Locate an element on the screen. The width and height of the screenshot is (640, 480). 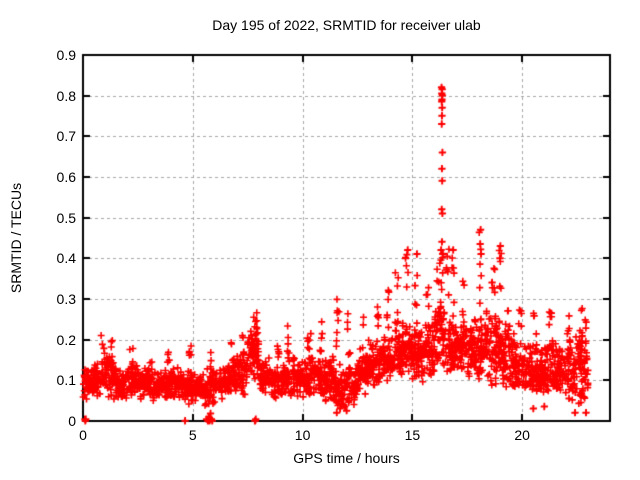
y-tick-label: 0.2 is located at coordinates (66, 339).